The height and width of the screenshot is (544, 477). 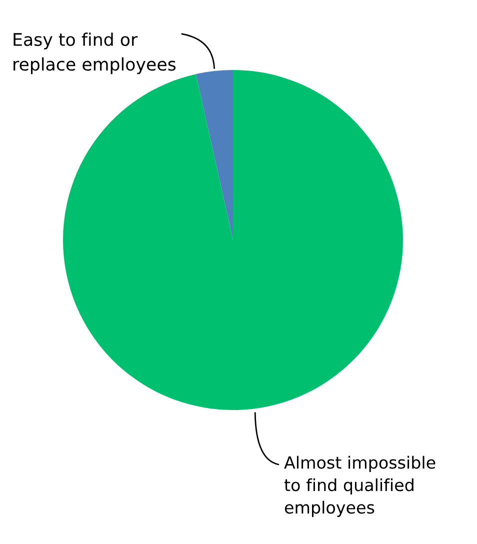 I want to click on pie-slice, so click(x=214, y=155).